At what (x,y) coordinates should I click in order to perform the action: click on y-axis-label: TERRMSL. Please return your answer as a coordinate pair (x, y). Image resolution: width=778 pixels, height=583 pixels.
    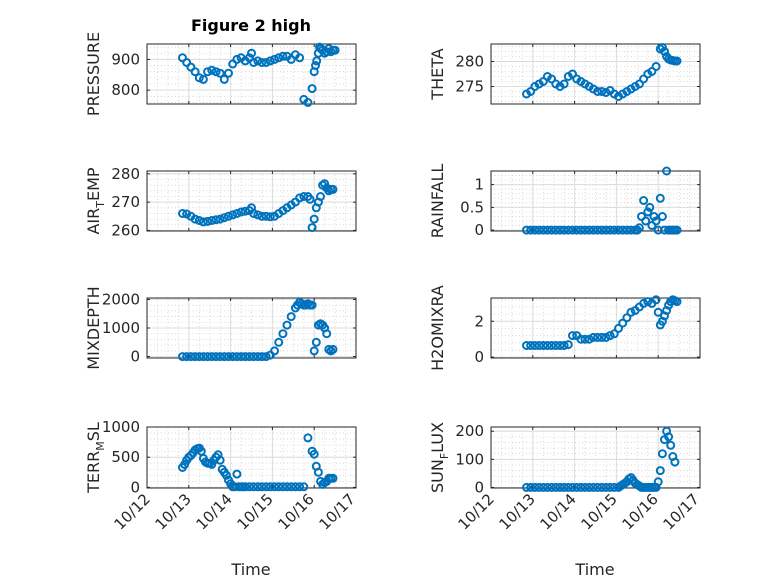
    Looking at the image, I should click on (95, 458).